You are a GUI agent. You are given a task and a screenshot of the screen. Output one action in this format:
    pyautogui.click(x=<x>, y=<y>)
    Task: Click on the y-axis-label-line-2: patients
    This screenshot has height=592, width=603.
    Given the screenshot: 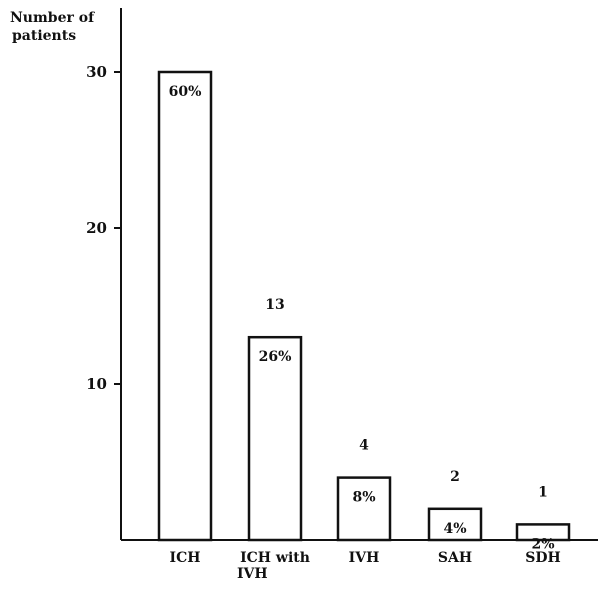 What is the action you would take?
    pyautogui.click(x=44, y=36)
    